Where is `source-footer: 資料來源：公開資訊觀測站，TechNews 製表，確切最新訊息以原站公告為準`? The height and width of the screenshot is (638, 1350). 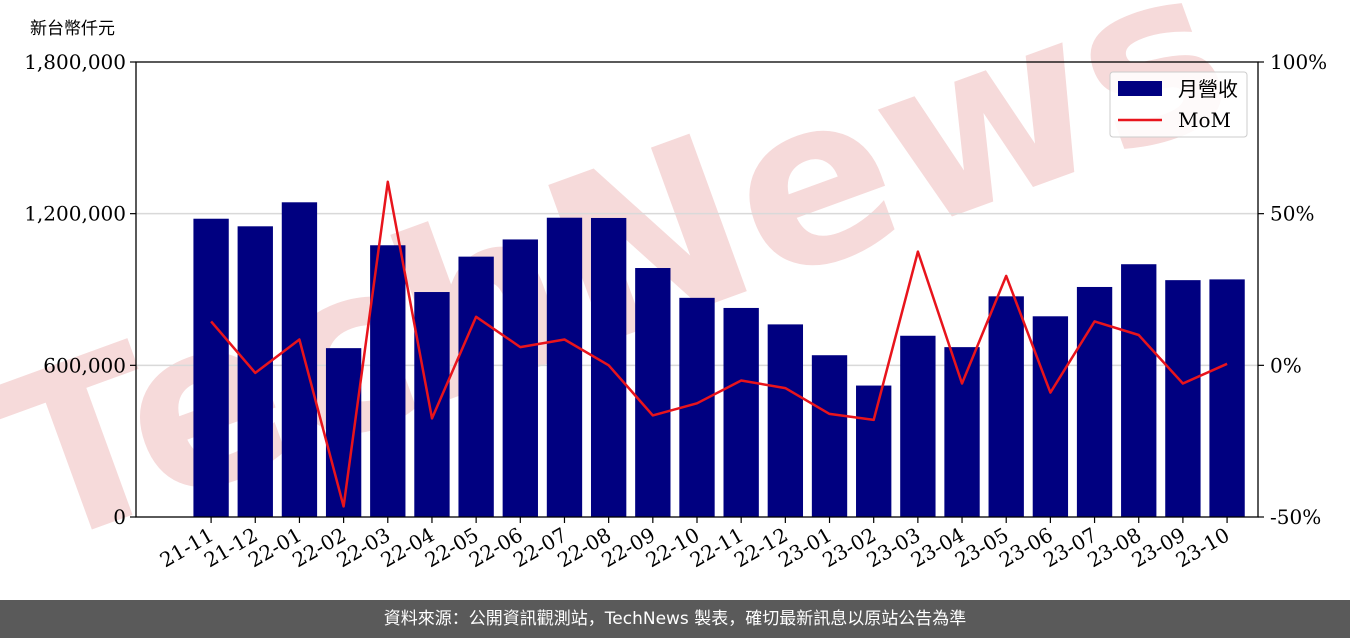
source-footer: 資料來源：公開資訊觀測站，TechNews 製表，確切最新訊息以原站公告為準 is located at coordinates (675, 619).